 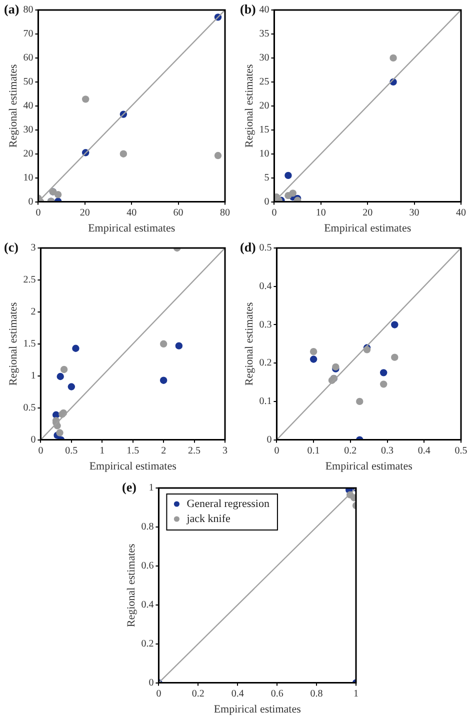 I want to click on chart-title: (e), so click(x=129, y=486).